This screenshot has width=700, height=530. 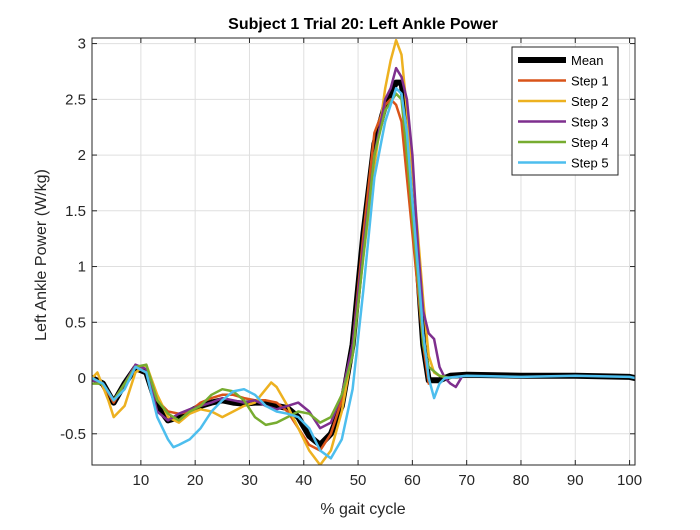 What do you see at coordinates (363, 24) in the screenshot?
I see `chart-title: Subject 1 Trial 20: Left Ankle Power` at bounding box center [363, 24].